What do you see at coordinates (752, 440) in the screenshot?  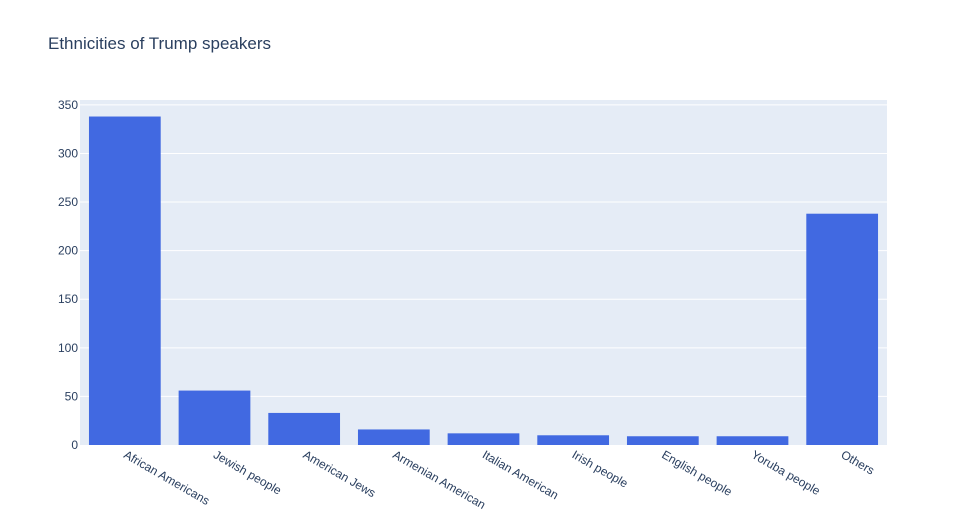 I see `bar-yoruba-people` at bounding box center [752, 440].